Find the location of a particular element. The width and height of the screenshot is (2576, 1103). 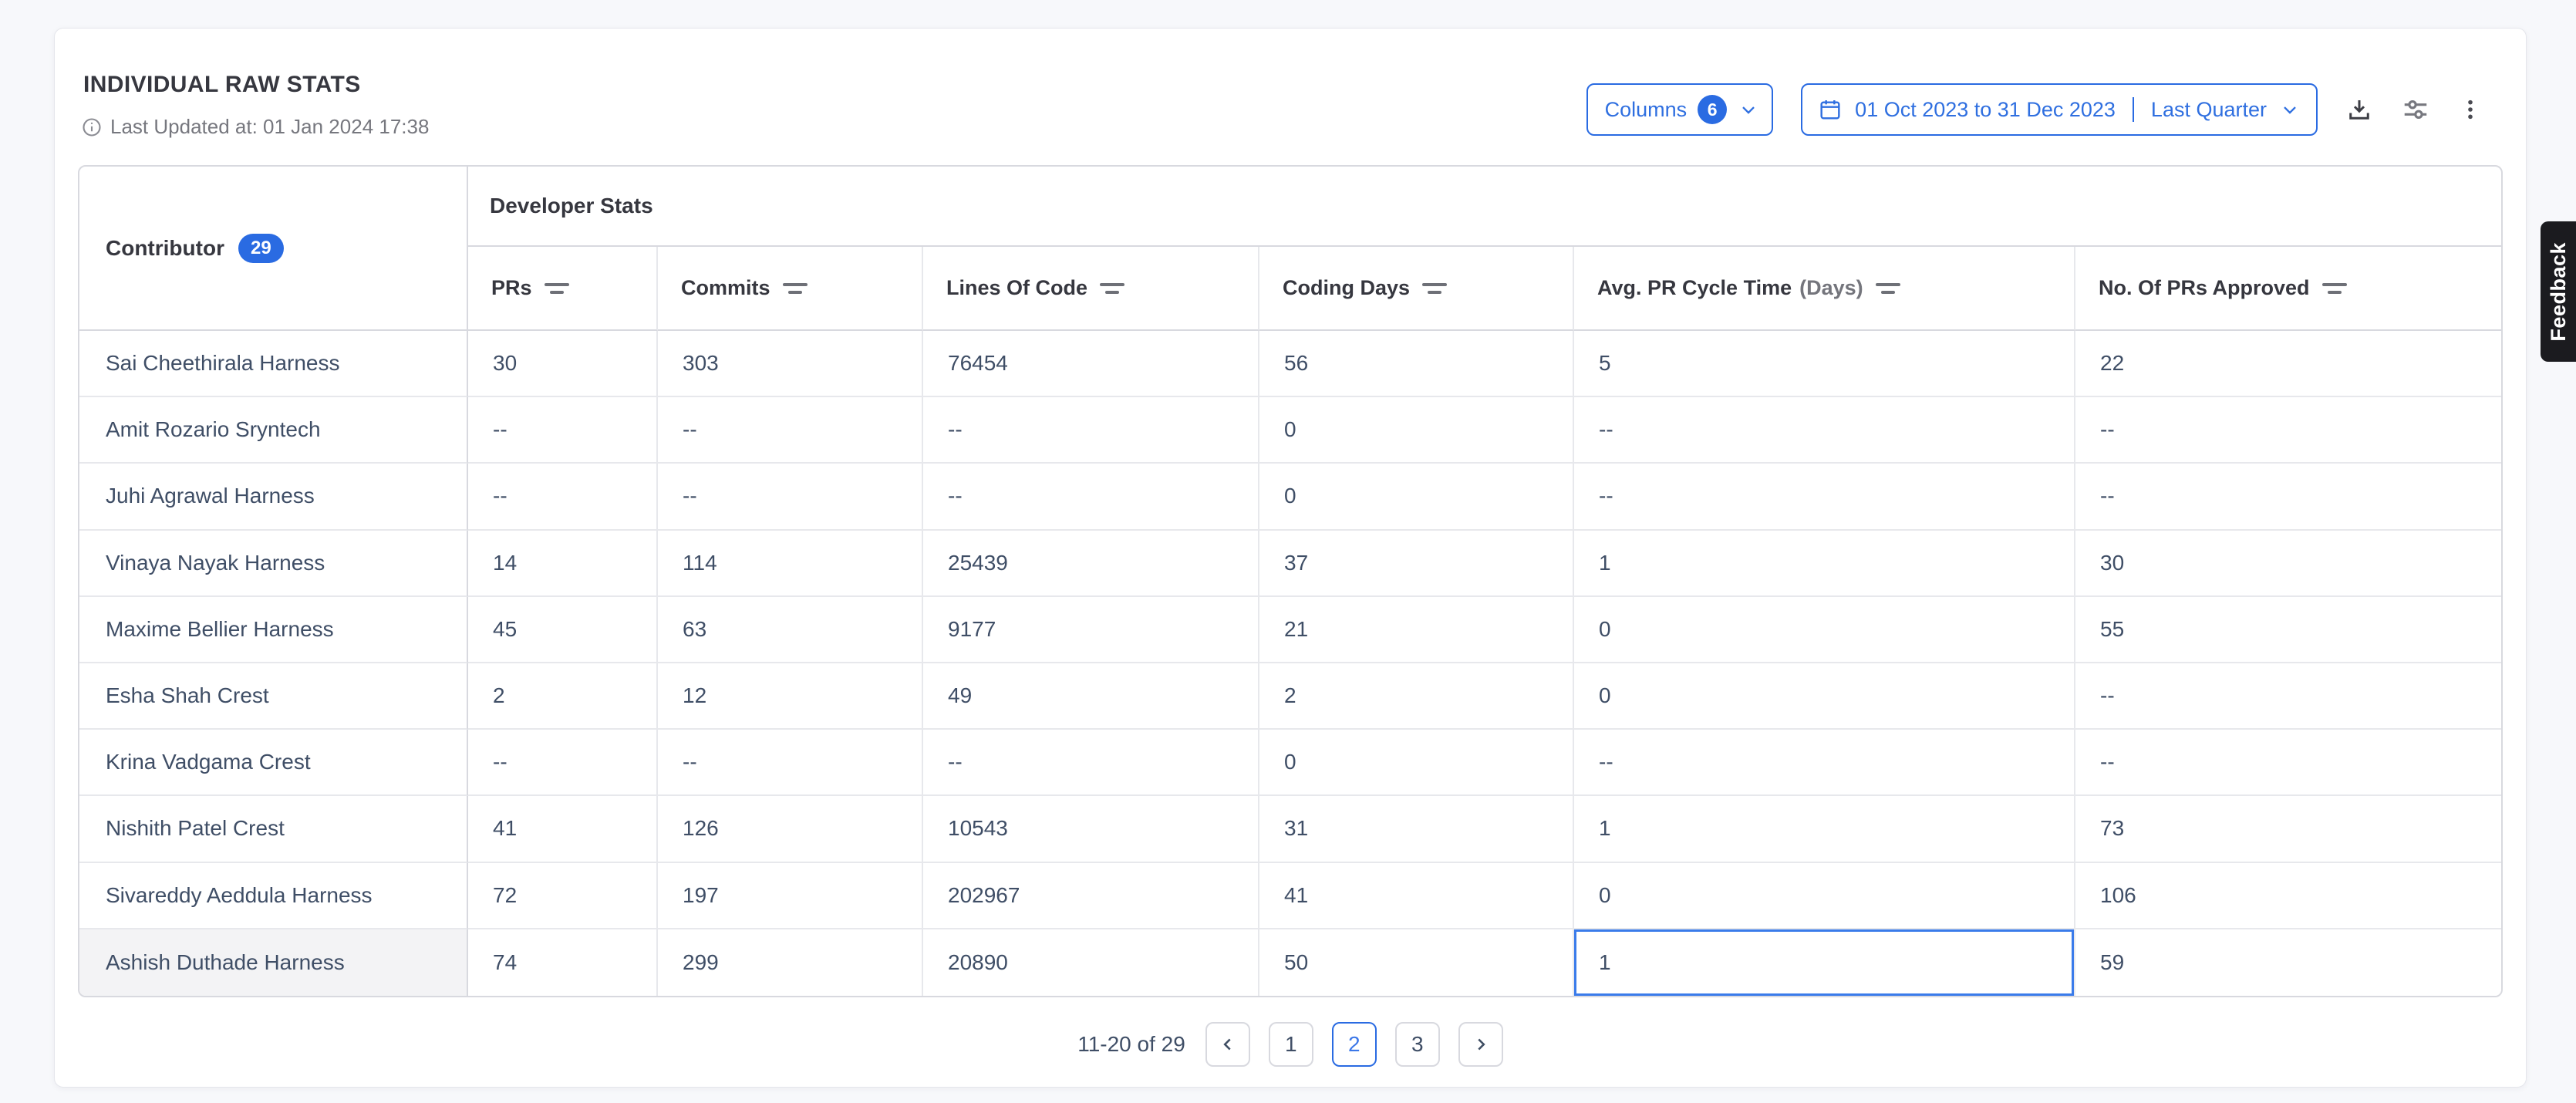

contributor-cell: Maxime Bellier Harness is located at coordinates (273, 629).